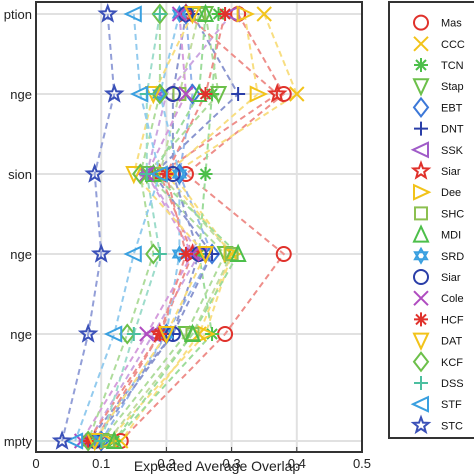 Image resolution: width=474 pixels, height=474 pixels. What do you see at coordinates (451, 405) in the screenshot?
I see `legend-label-18: STF` at bounding box center [451, 405].